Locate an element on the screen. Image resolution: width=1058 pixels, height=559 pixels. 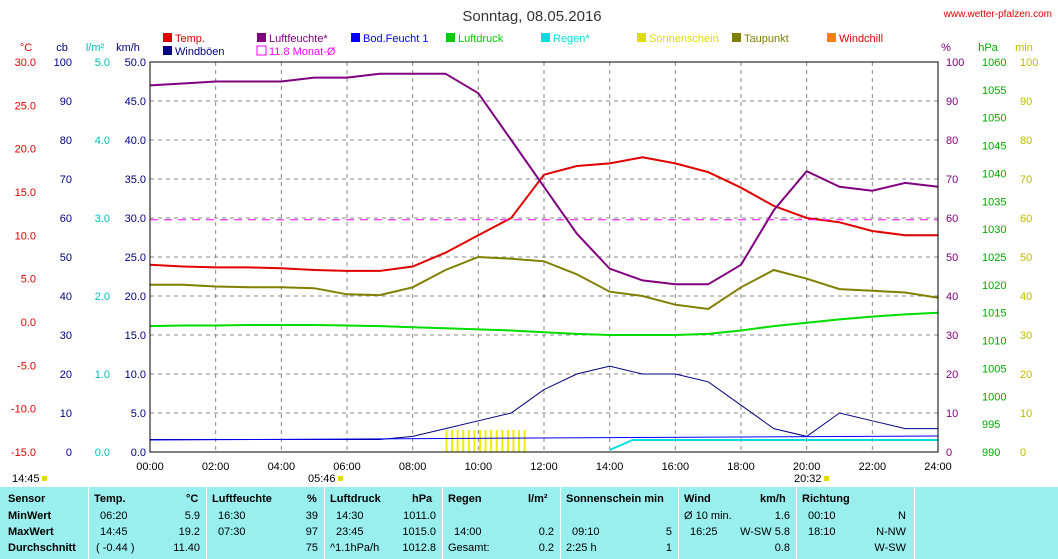
sunshine-bars is located at coordinates (485, 441).